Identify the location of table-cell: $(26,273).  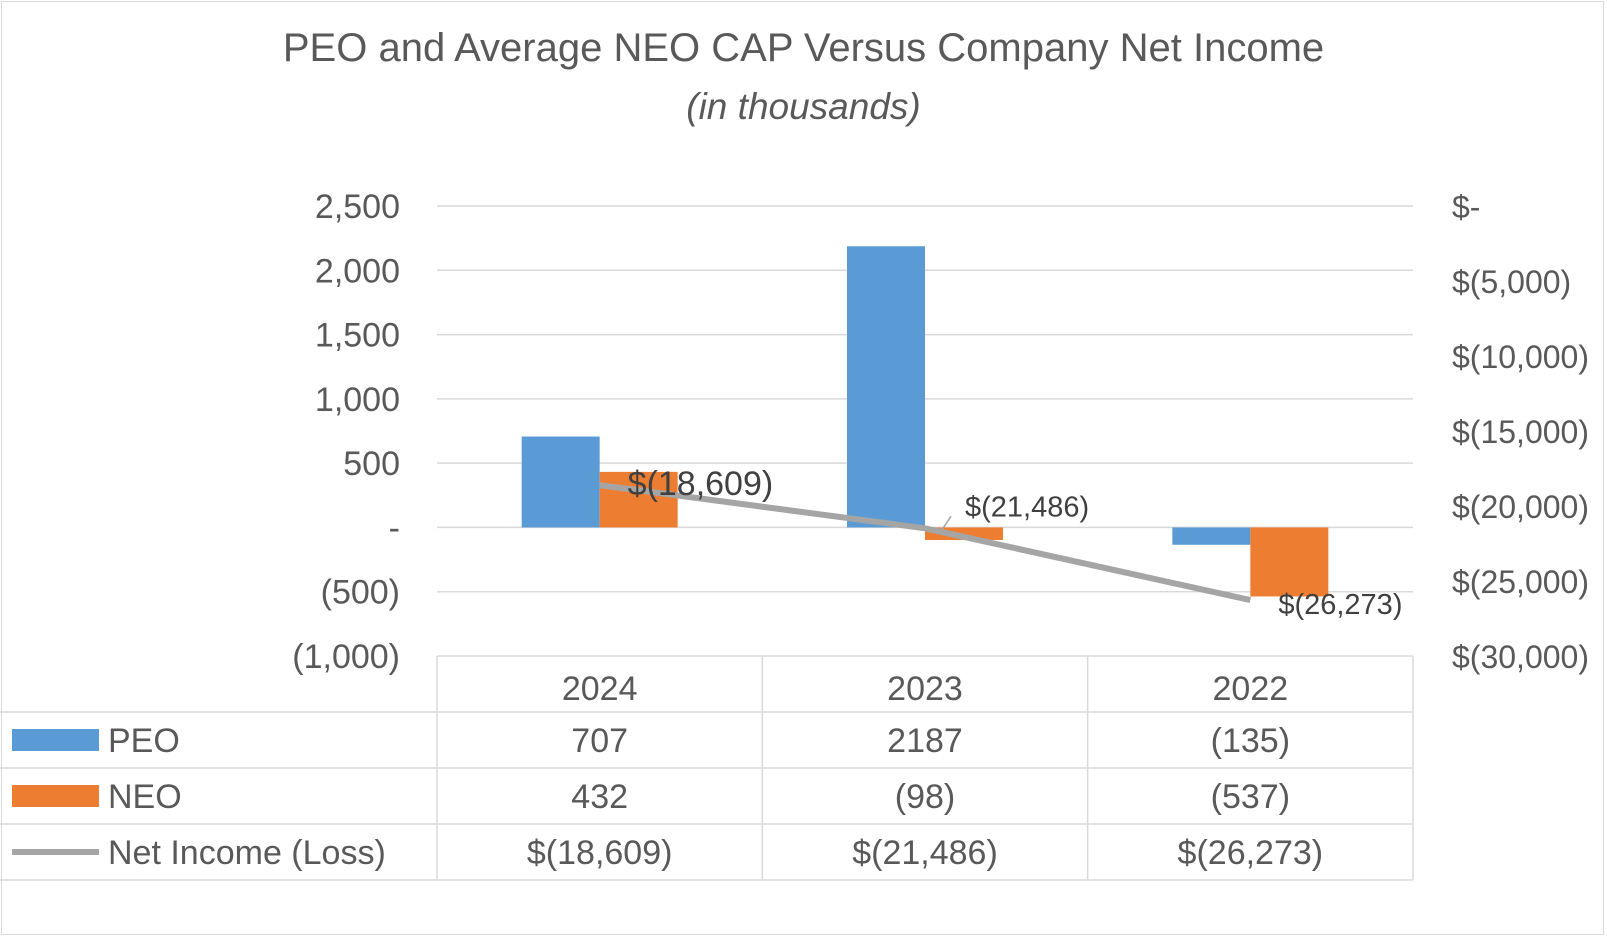
(1251, 853).